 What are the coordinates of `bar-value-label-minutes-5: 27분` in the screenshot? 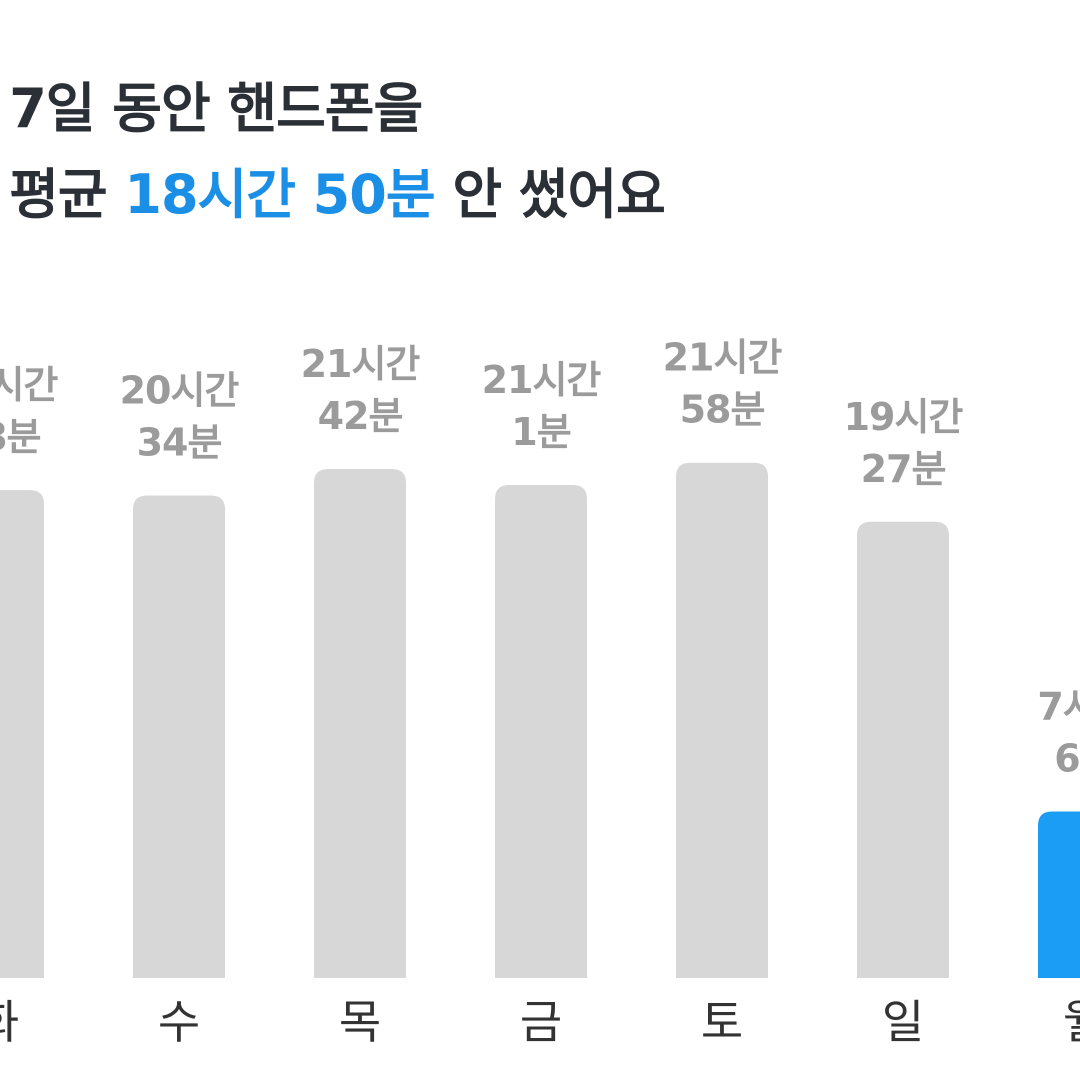 It's located at (903, 469).